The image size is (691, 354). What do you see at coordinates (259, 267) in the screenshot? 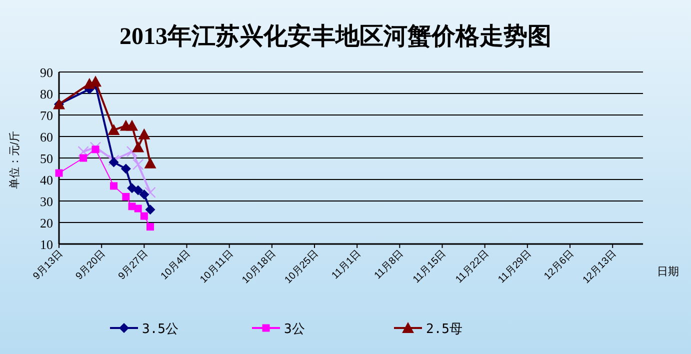
I see `x-tick-label: 10月18日` at bounding box center [259, 267].